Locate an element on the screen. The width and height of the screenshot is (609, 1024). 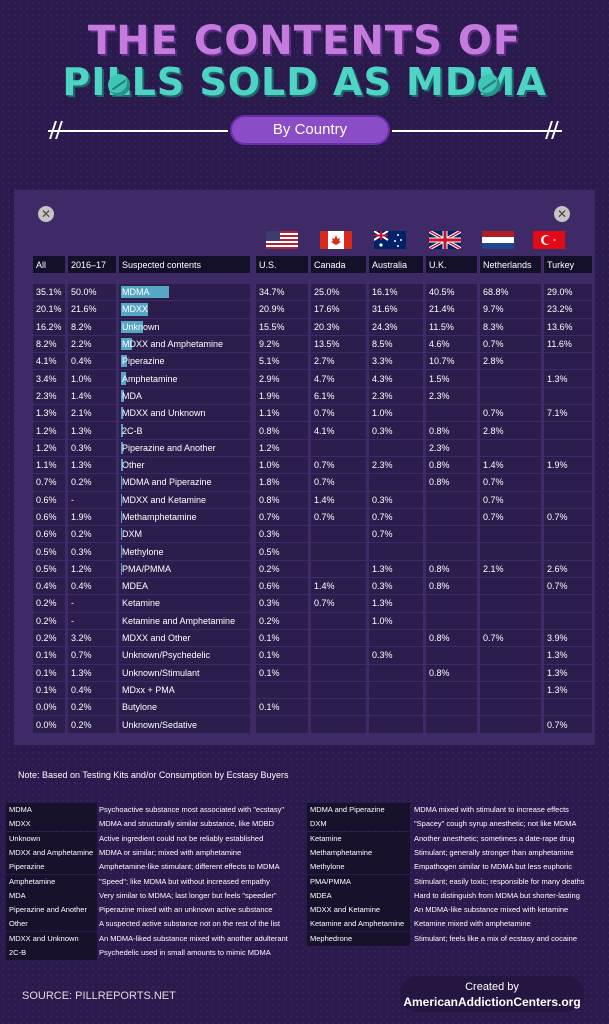
cell-turkey: 7.1% is located at coordinates (568, 413).